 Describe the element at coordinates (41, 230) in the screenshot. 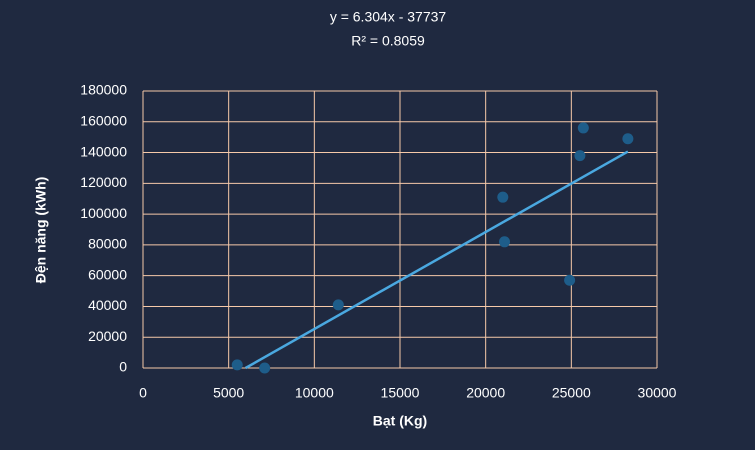

I see `y-axis-title: Đện năng (kWh)` at that location.